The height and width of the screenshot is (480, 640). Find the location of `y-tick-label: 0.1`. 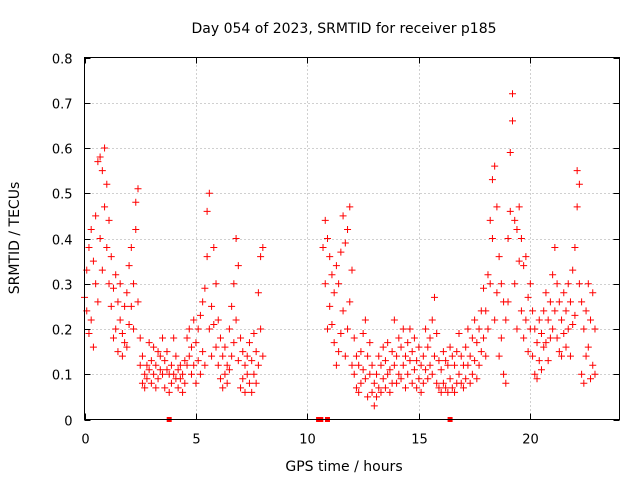

y-tick-label: 0.1 is located at coordinates (62, 376).